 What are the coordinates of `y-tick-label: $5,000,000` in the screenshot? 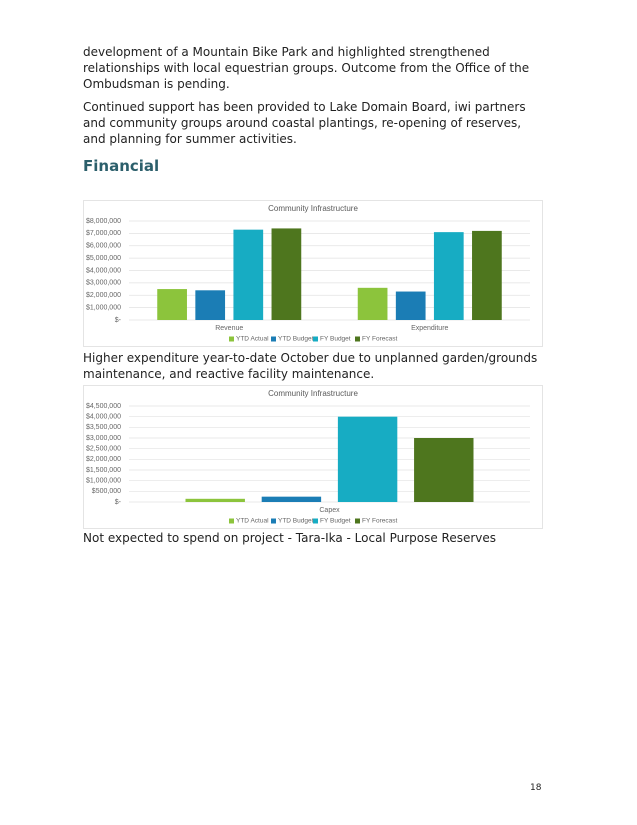 It's located at (103, 258).